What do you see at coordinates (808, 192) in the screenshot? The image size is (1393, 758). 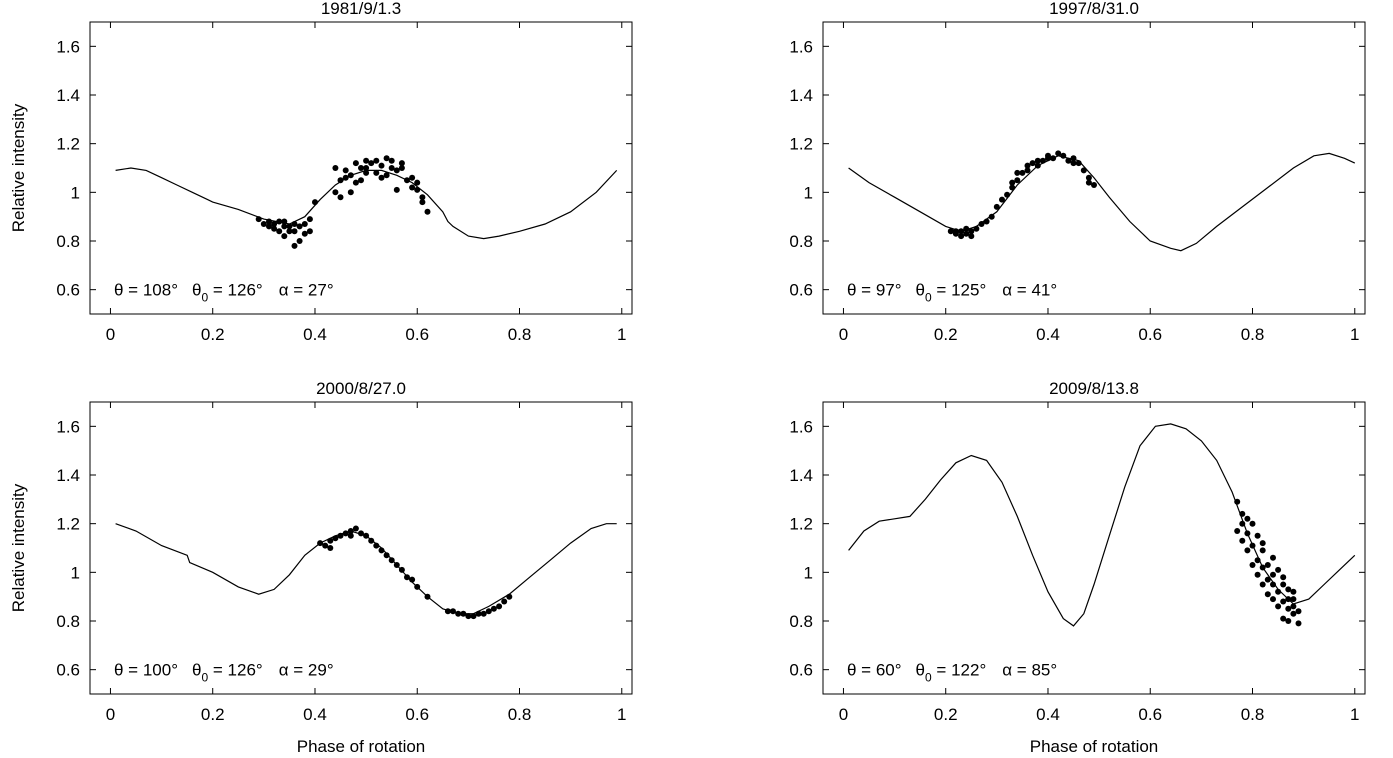 I see `y-tick-label: 1` at bounding box center [808, 192].